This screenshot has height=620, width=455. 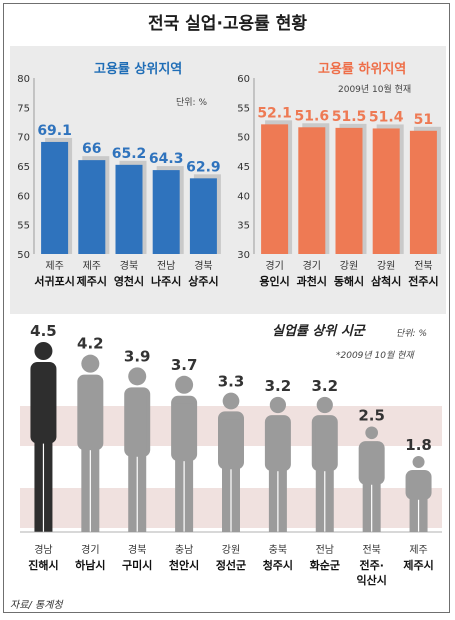 I want to click on data-label: 51.6, so click(x=312, y=116).